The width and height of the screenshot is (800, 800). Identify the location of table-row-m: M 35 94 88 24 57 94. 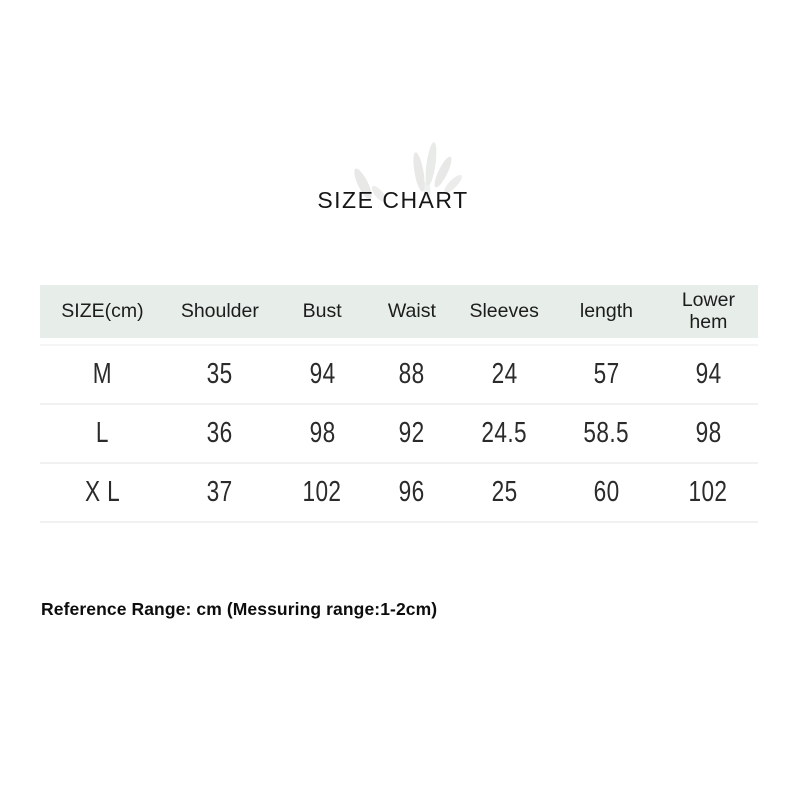
(399, 375).